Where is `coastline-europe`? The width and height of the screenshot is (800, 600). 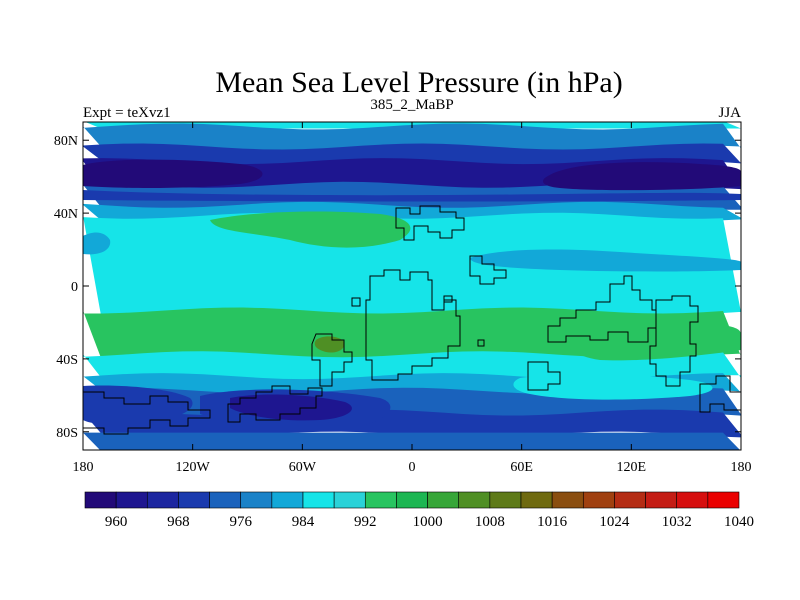 coastline-europe is located at coordinates (430, 223).